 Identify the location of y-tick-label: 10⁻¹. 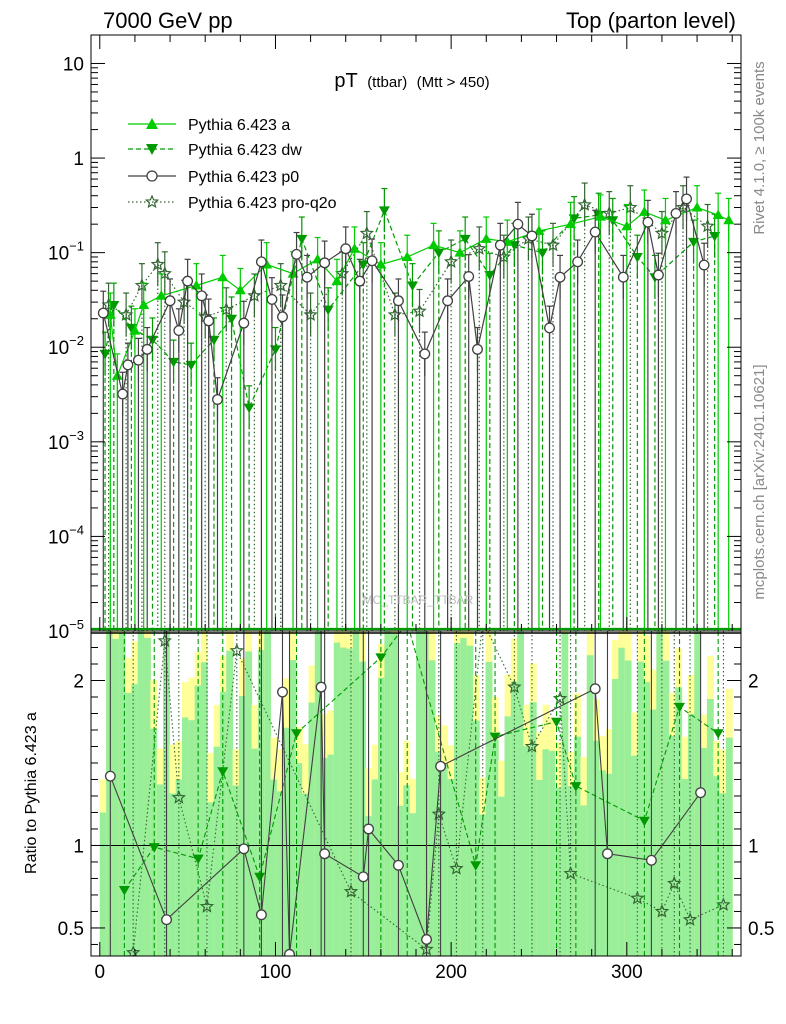
(66, 252).